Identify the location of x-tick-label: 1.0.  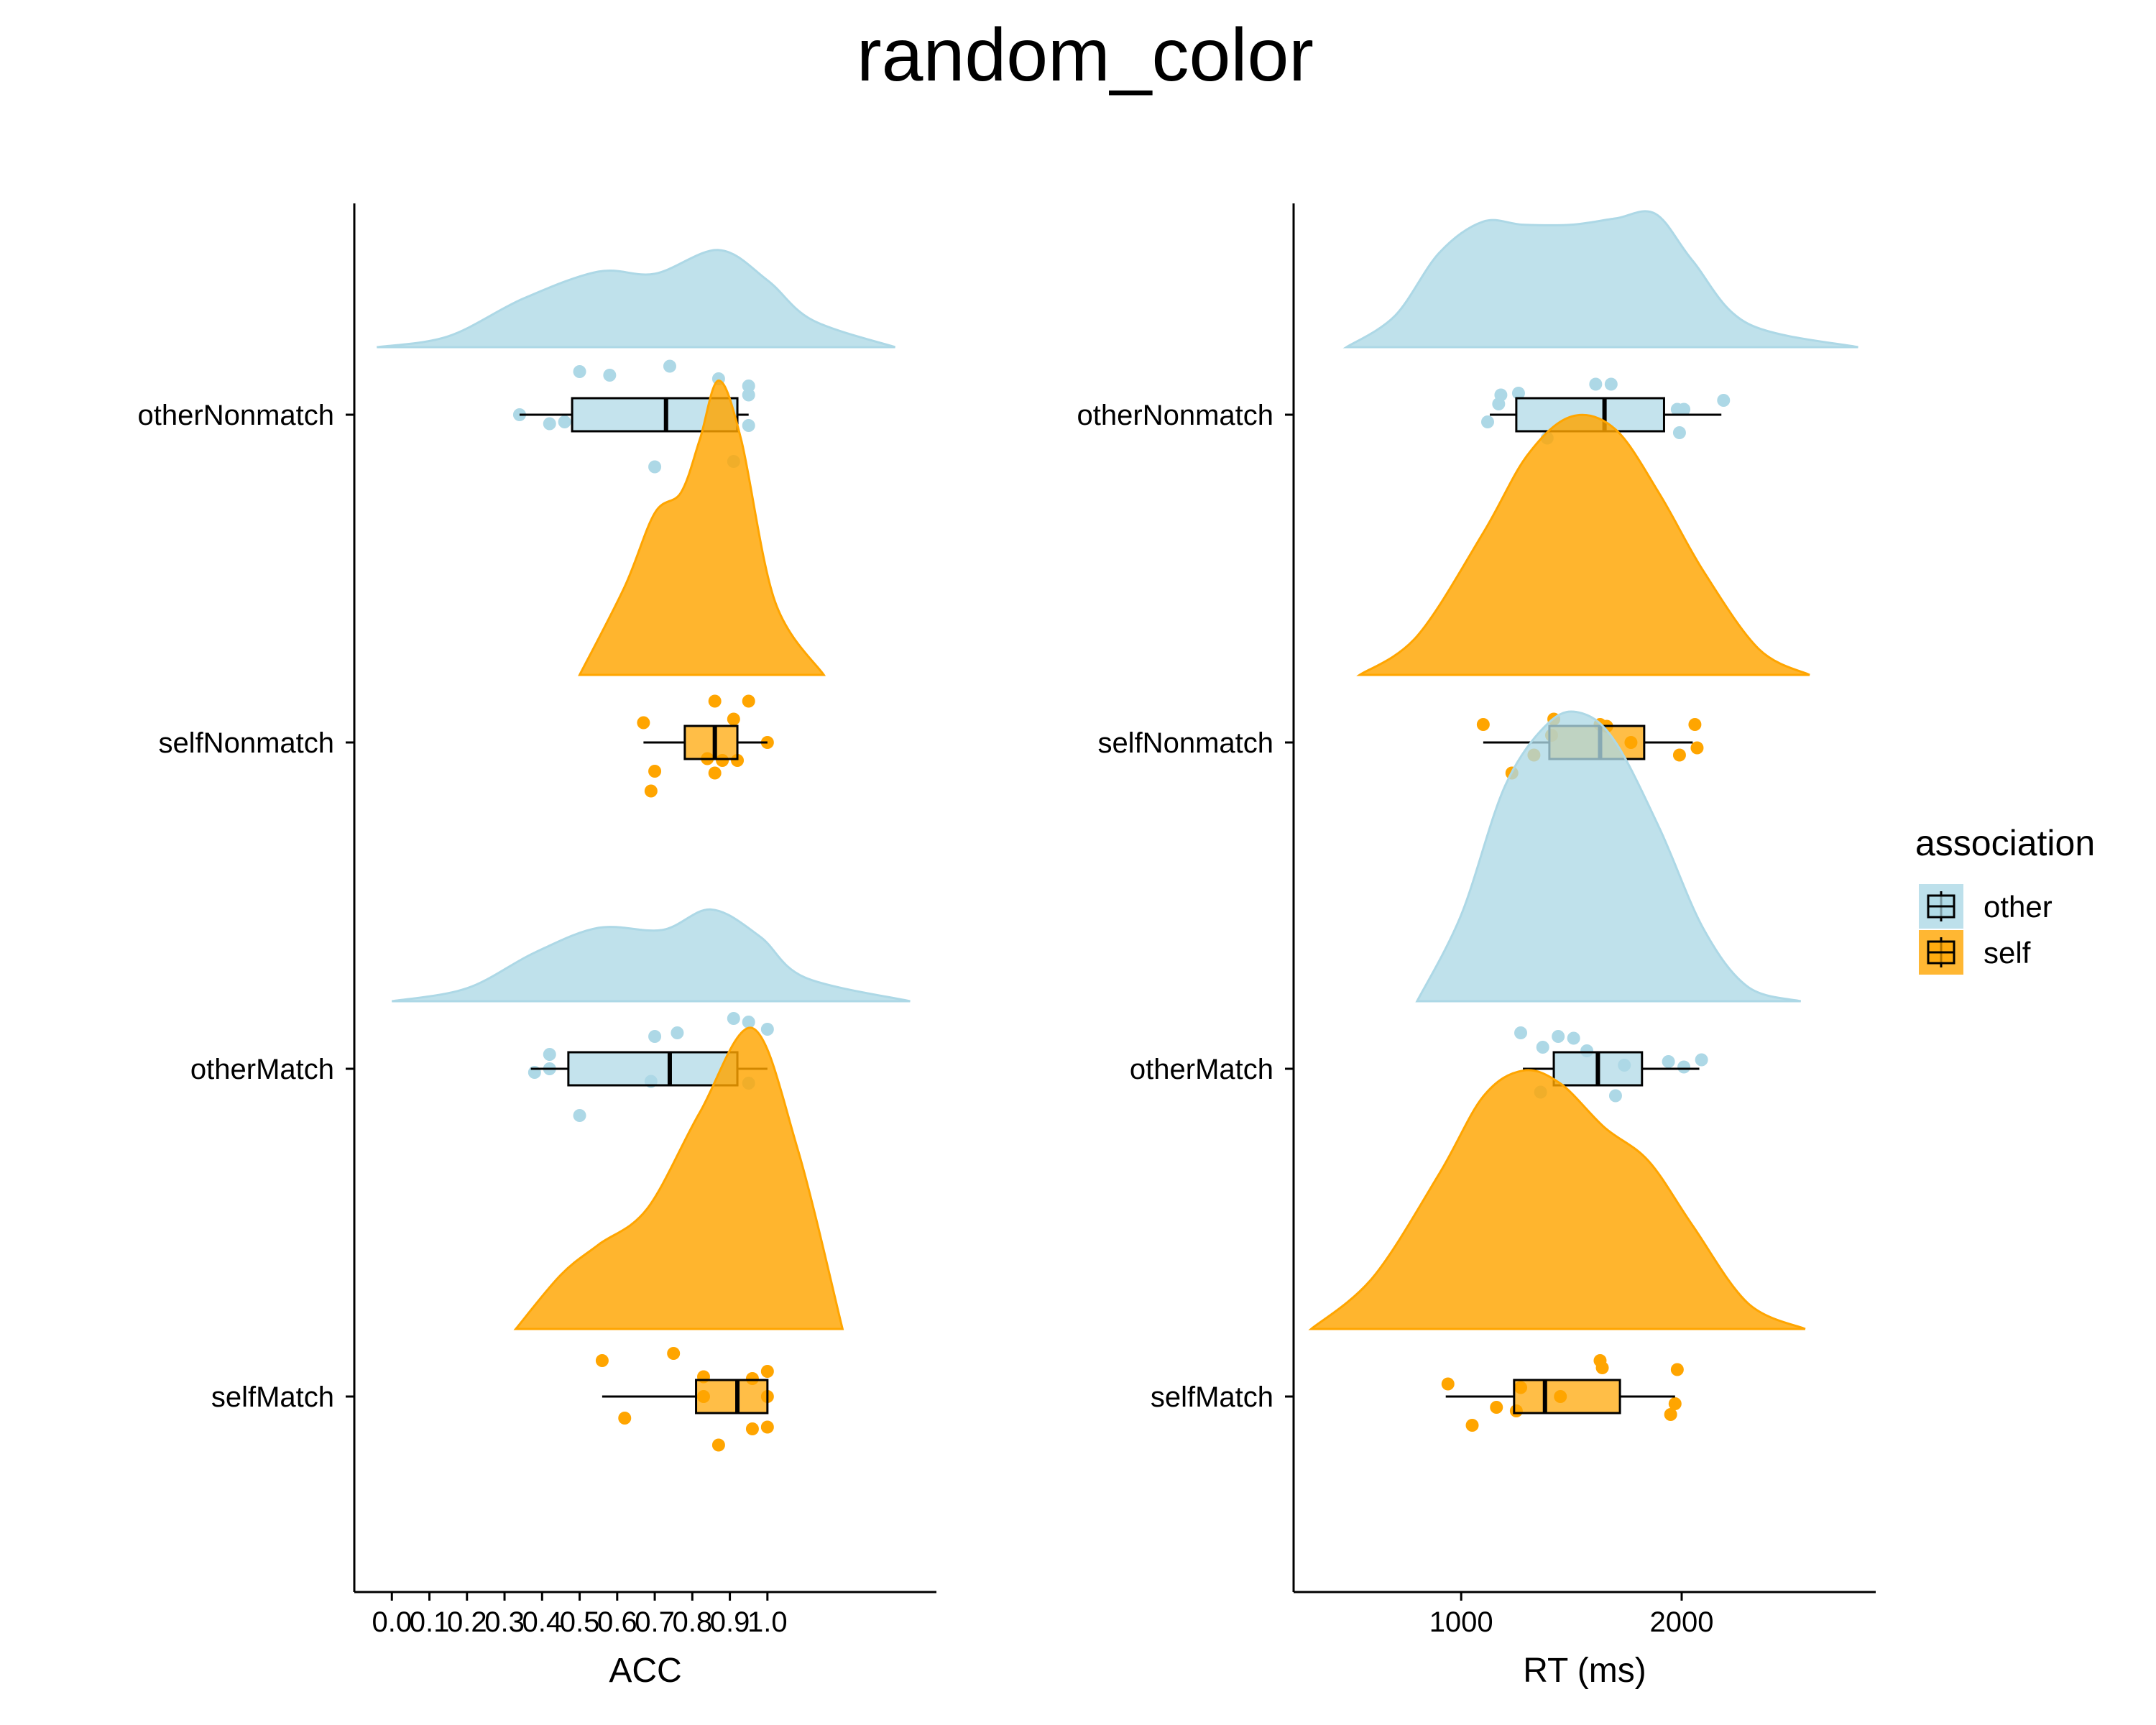
(768, 1622).